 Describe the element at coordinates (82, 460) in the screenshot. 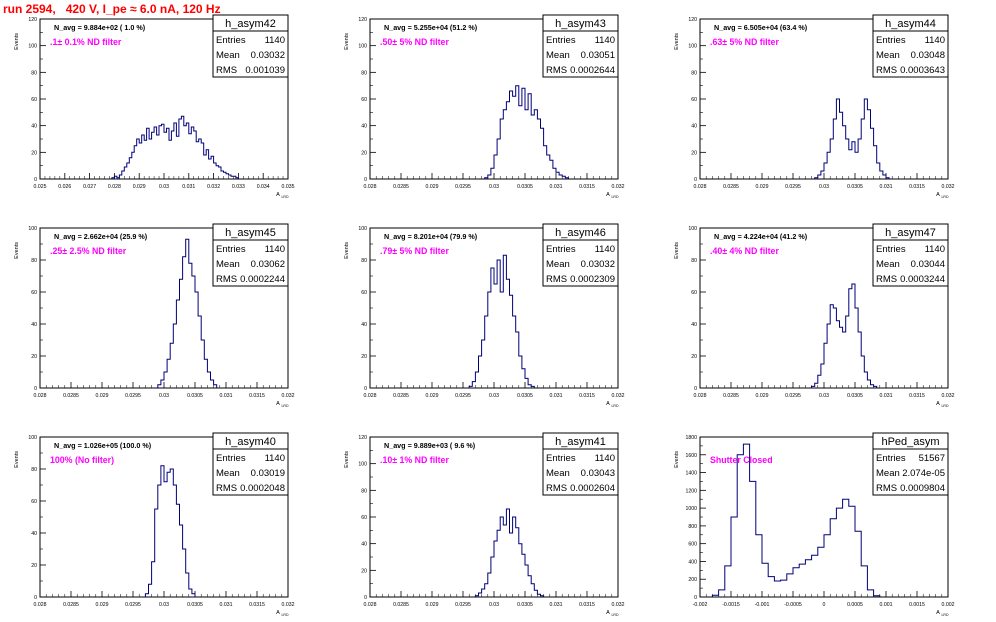

I see `filter-label: 100% (No filter)` at that location.